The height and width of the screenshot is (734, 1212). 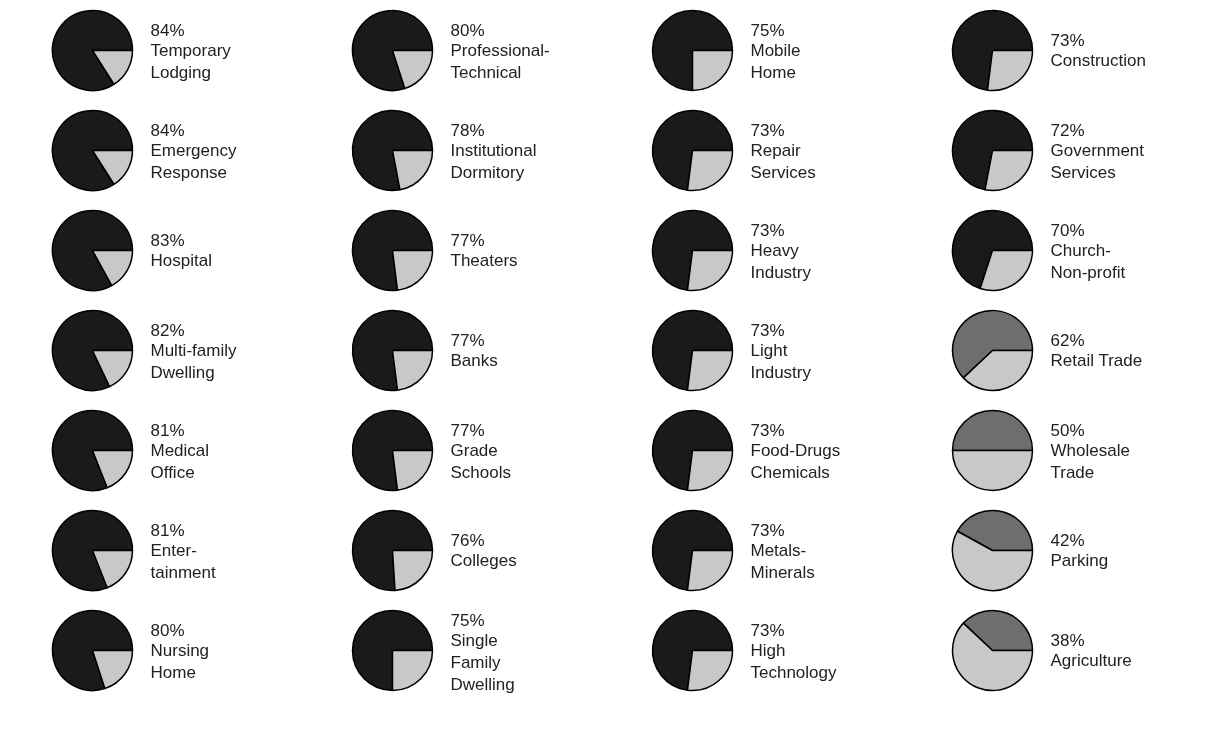 What do you see at coordinates (493, 161) in the screenshot?
I see `text: Institutional Dormitory` at bounding box center [493, 161].